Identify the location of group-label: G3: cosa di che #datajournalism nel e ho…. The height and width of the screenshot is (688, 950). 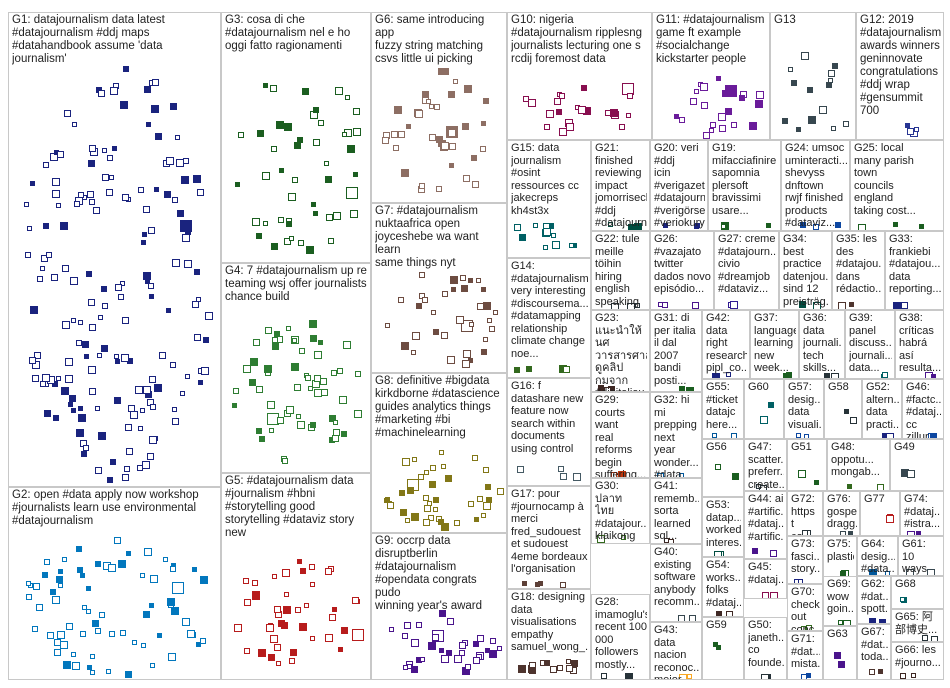
(288, 33).